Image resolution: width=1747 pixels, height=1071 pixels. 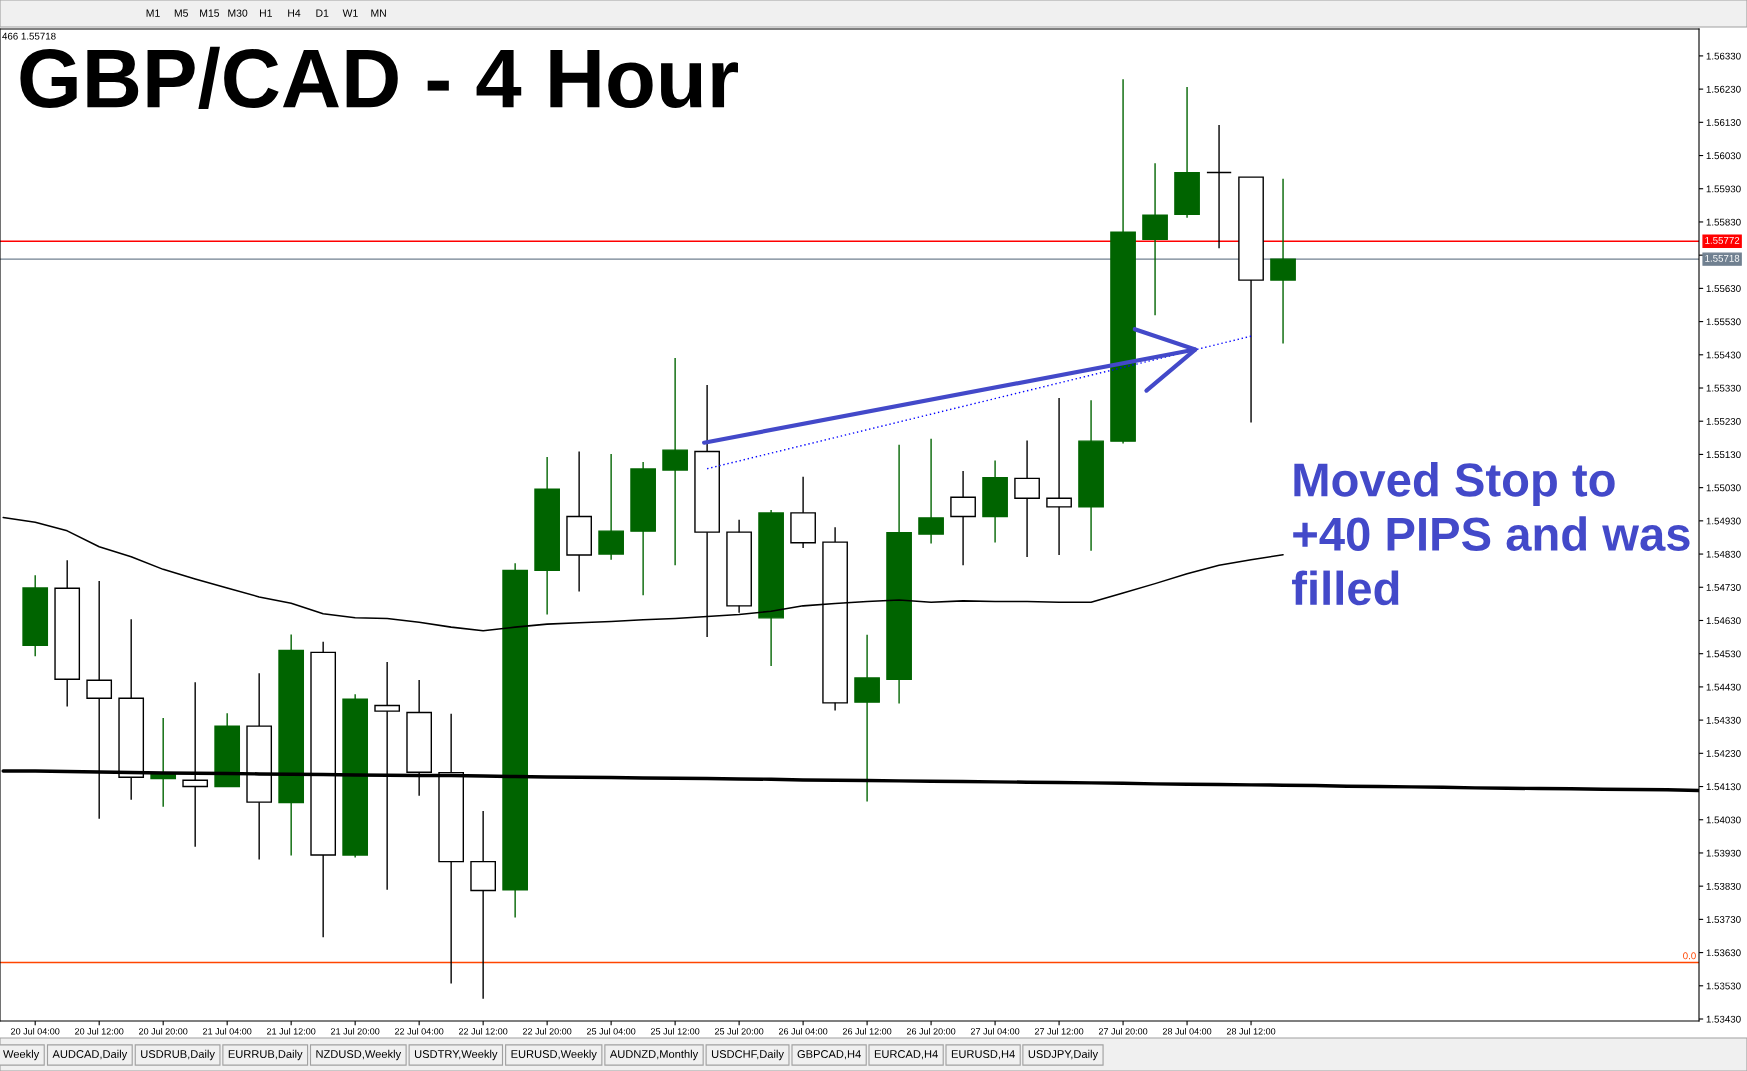 I want to click on y-tick-label: 1.53730, so click(x=1723, y=919).